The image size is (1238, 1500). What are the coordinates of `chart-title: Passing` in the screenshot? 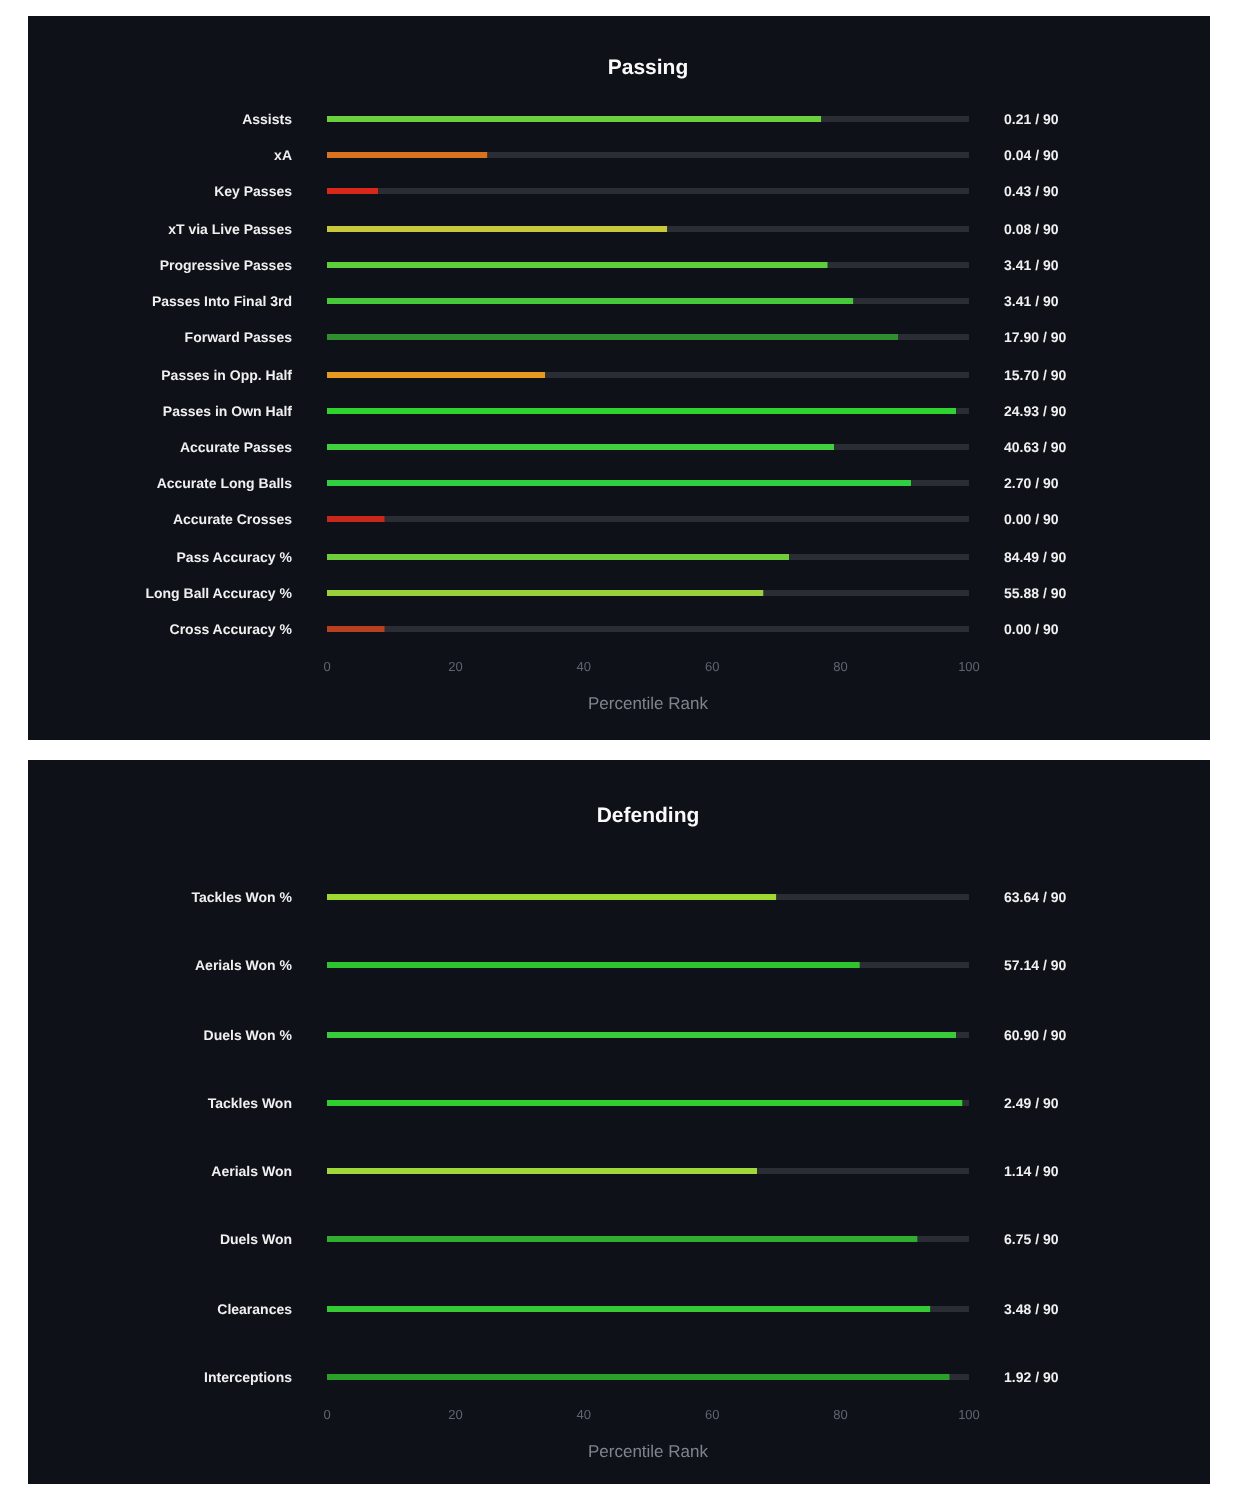 It's located at (648, 68).